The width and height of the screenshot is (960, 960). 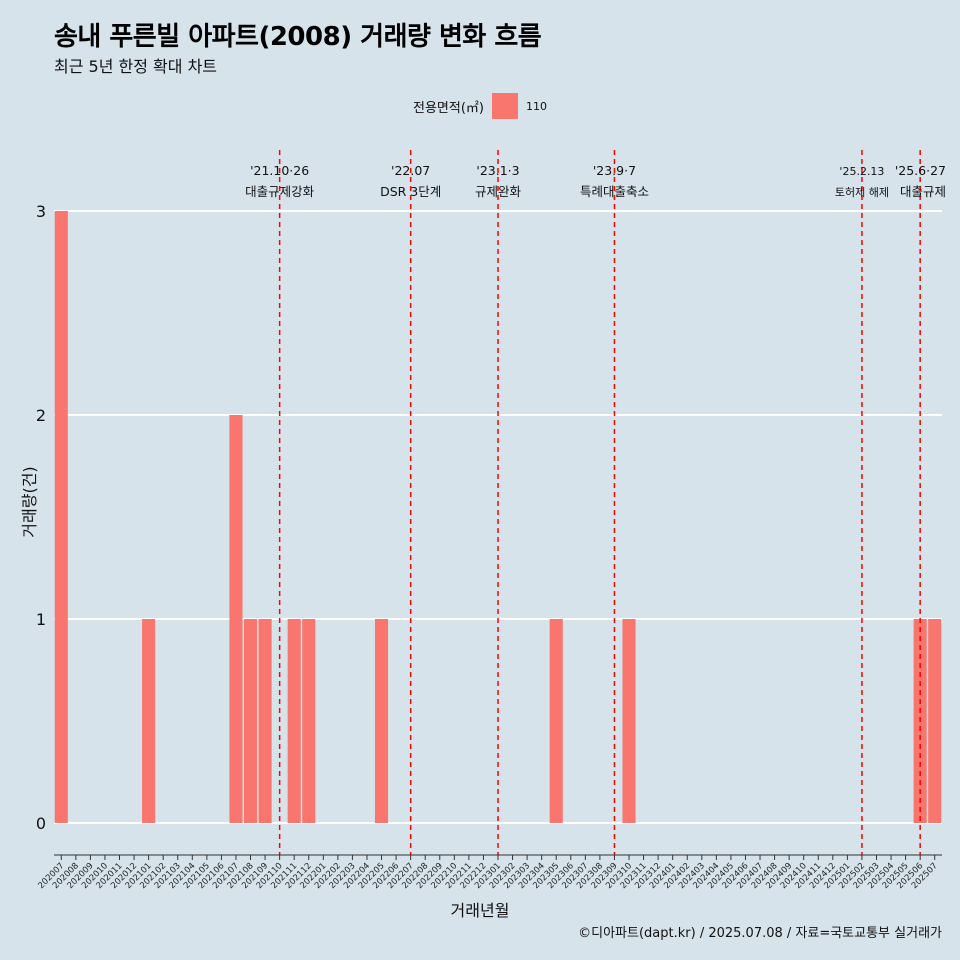 What do you see at coordinates (41, 823) in the screenshot?
I see `y-tick-label: 0` at bounding box center [41, 823].